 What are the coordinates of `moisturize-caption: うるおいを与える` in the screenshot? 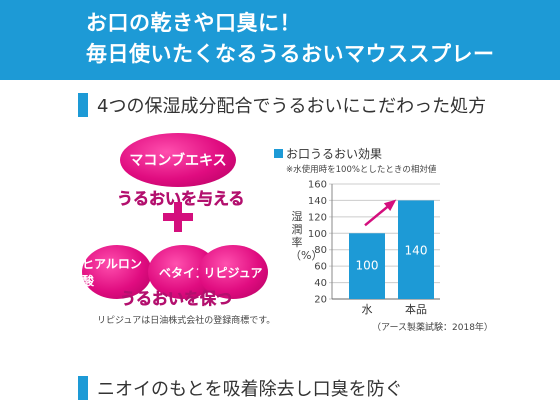 It's located at (181, 199).